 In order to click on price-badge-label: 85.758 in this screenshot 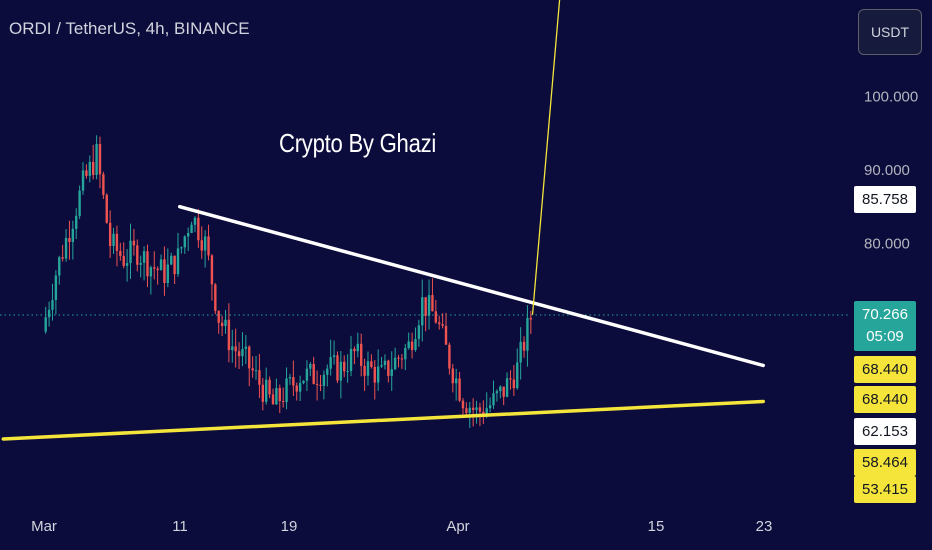, I will do `click(885, 199)`.